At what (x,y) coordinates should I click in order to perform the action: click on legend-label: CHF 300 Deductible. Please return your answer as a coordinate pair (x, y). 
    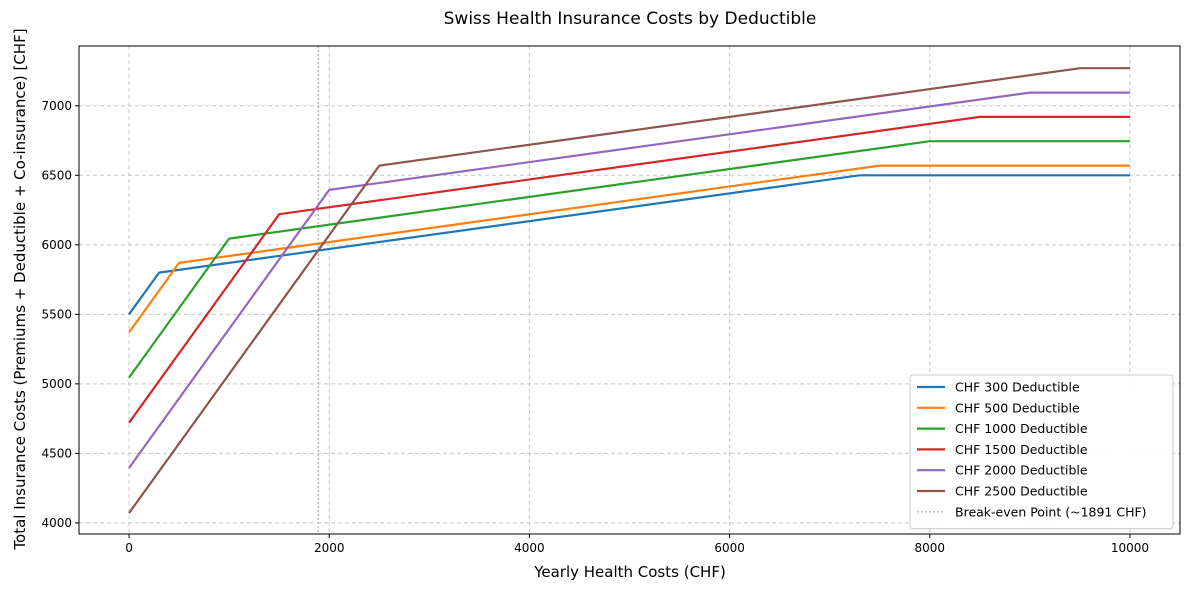
    Looking at the image, I should click on (1017, 387).